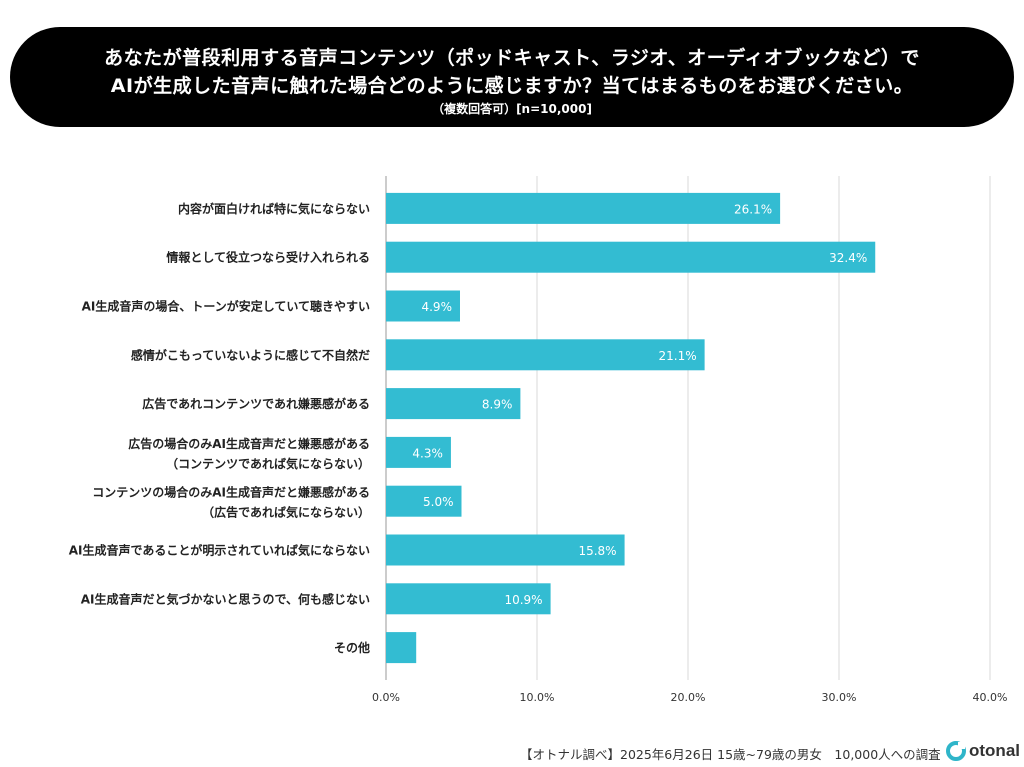  Describe the element at coordinates (956, 751) in the screenshot. I see `otonal-logo-icon` at that location.